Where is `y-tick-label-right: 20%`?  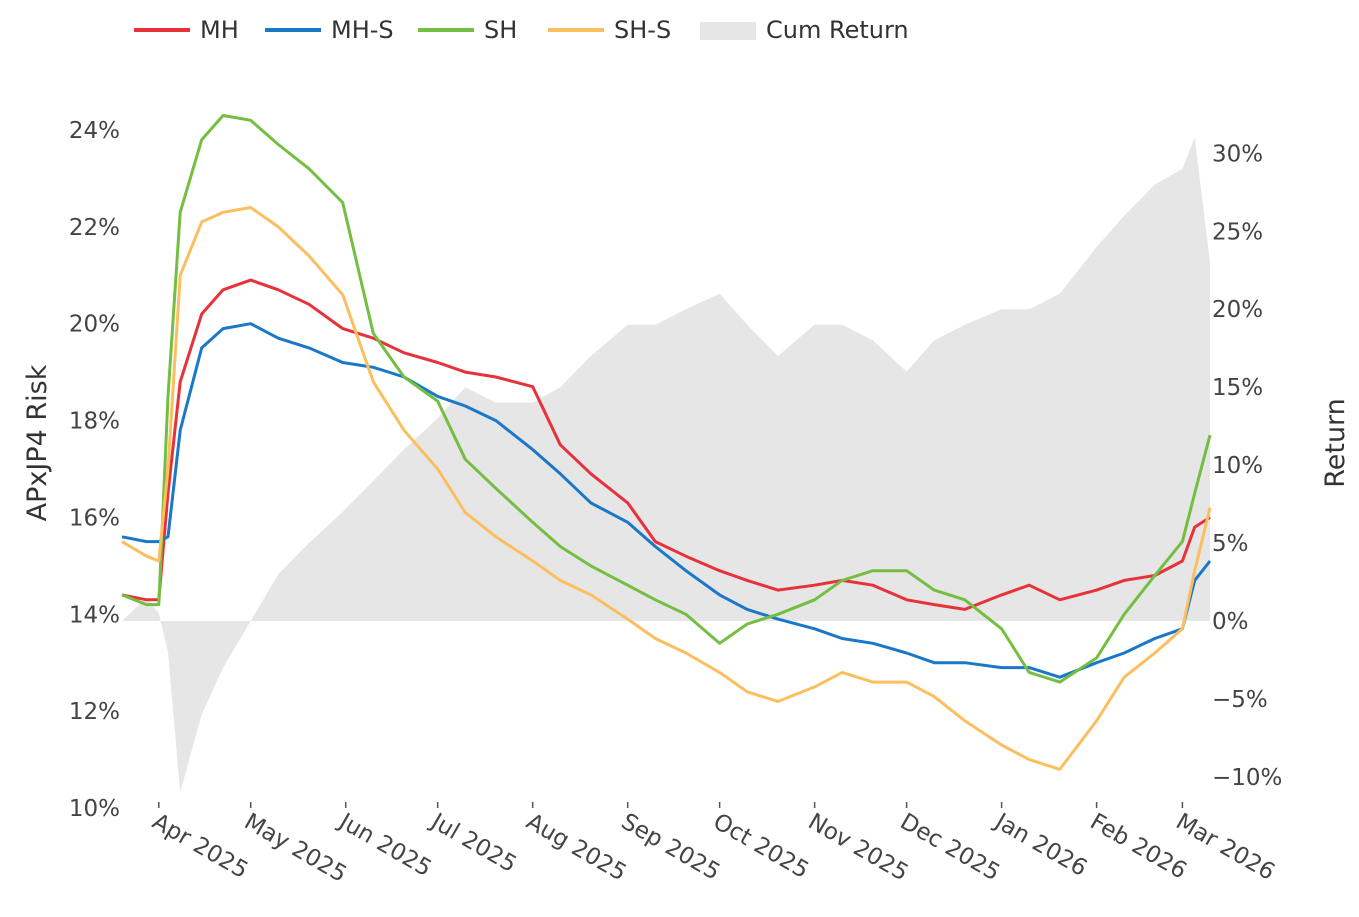
y-tick-label-right: 20% is located at coordinates (1237, 310).